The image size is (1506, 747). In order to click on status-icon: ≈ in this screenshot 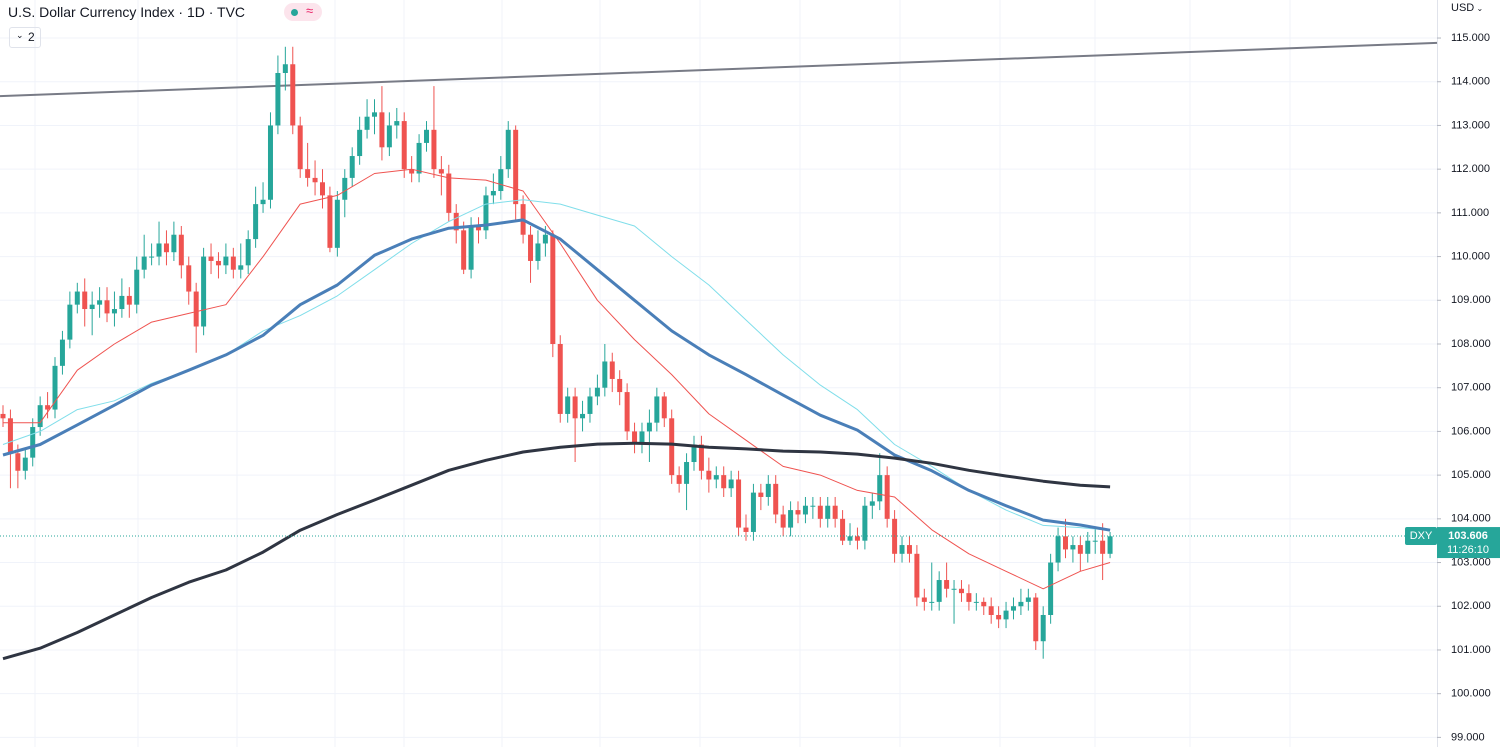, I will do `click(310, 10)`.